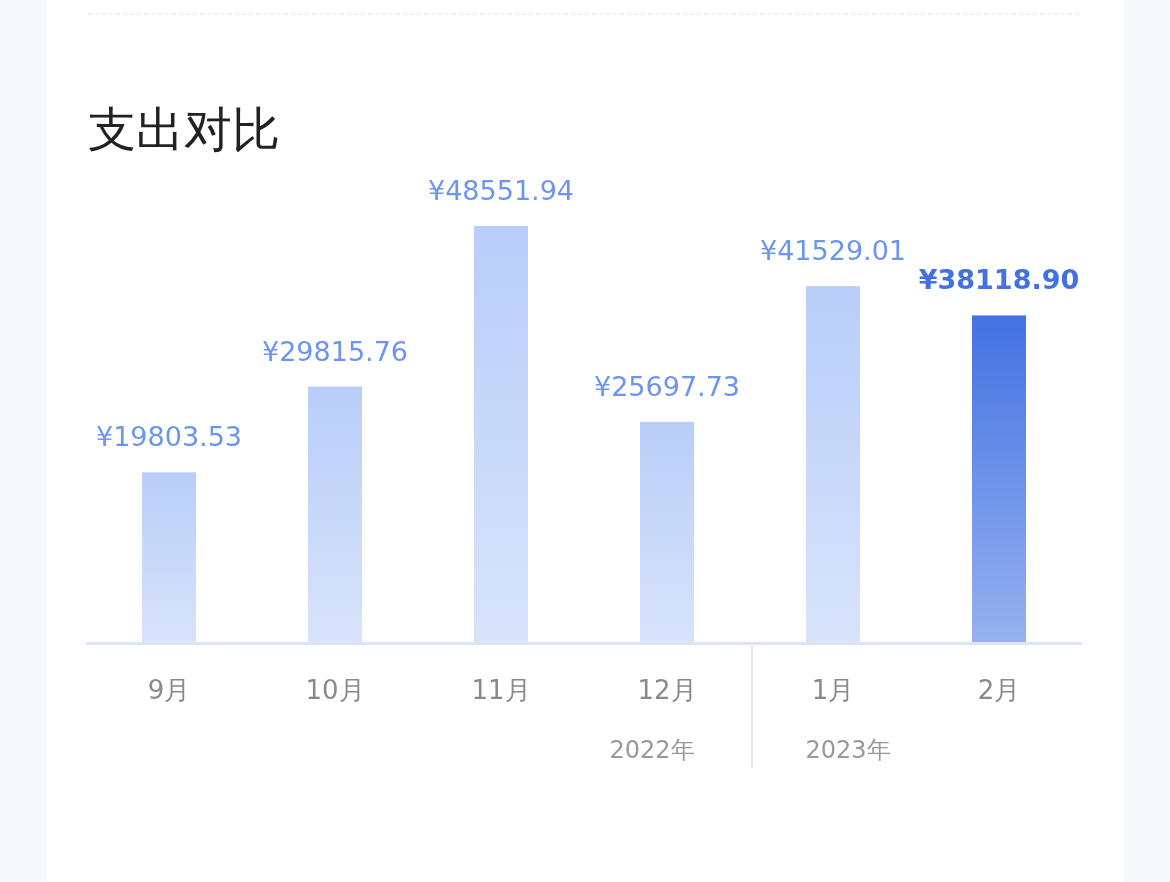 The image size is (1170, 882). Describe the element at coordinates (848, 750) in the screenshot. I see `text: 2023年` at that location.